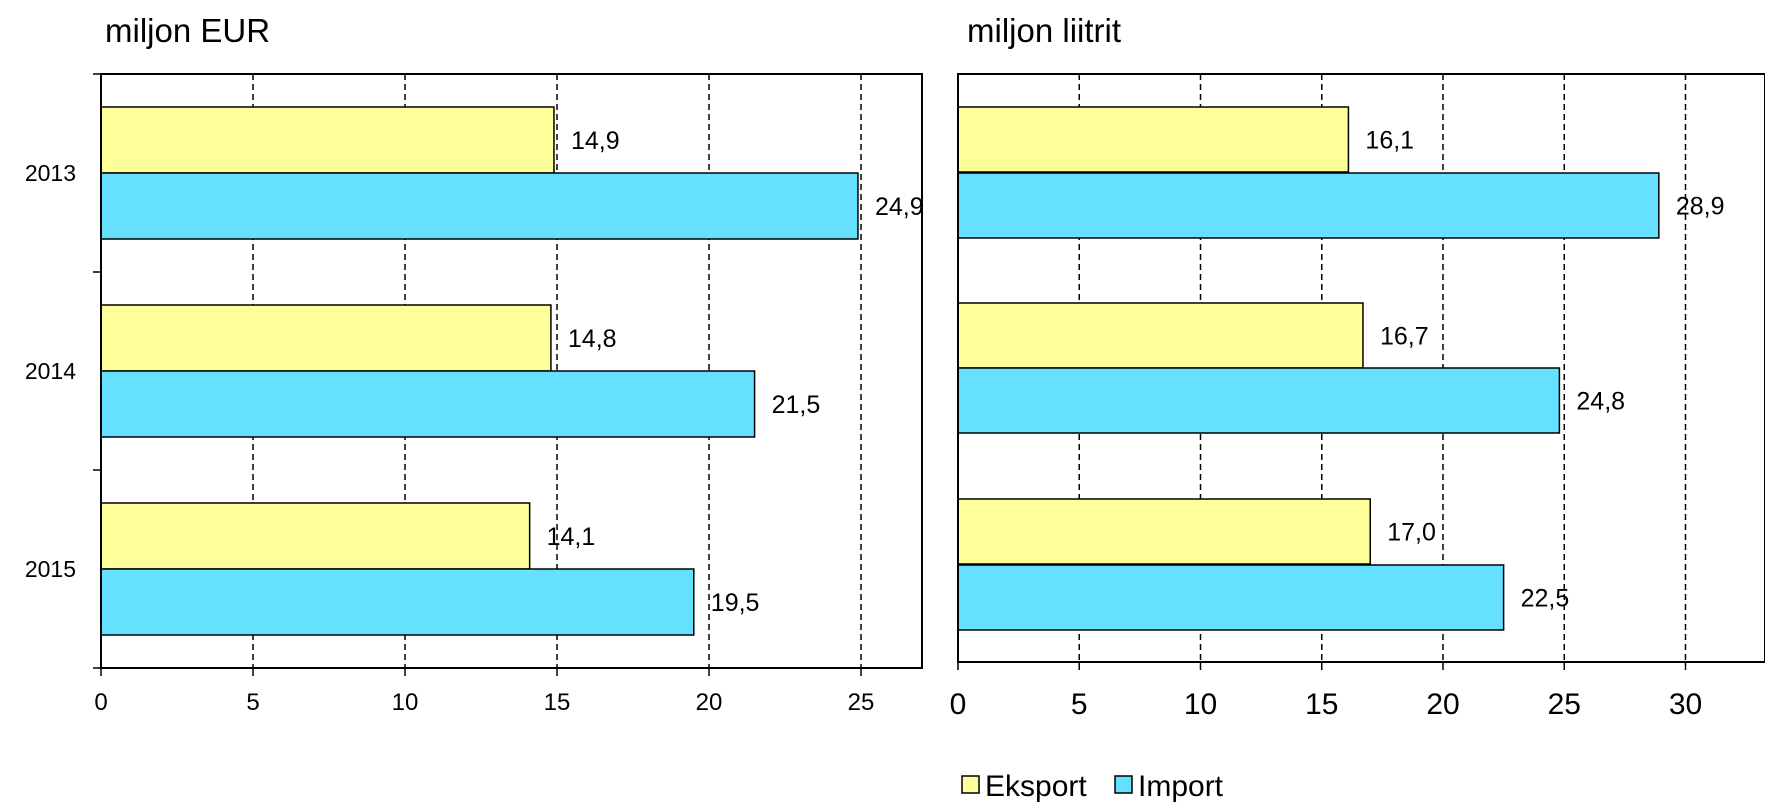  Describe the element at coordinates (1700, 207) in the screenshot. I see `data-label: 28,9` at that location.